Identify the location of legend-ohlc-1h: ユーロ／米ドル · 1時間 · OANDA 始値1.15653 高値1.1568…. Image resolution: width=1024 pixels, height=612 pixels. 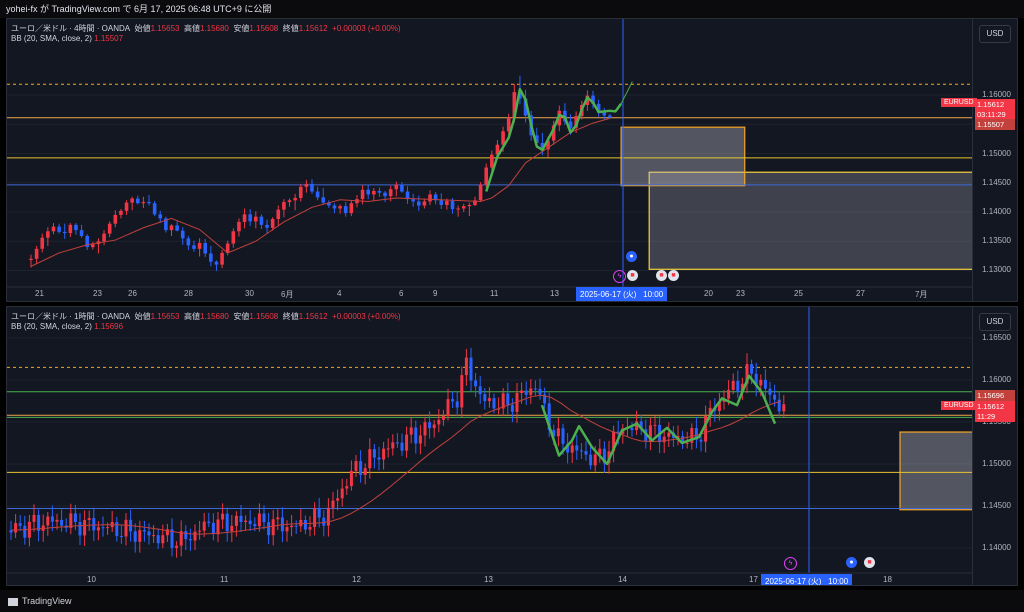
(206, 316).